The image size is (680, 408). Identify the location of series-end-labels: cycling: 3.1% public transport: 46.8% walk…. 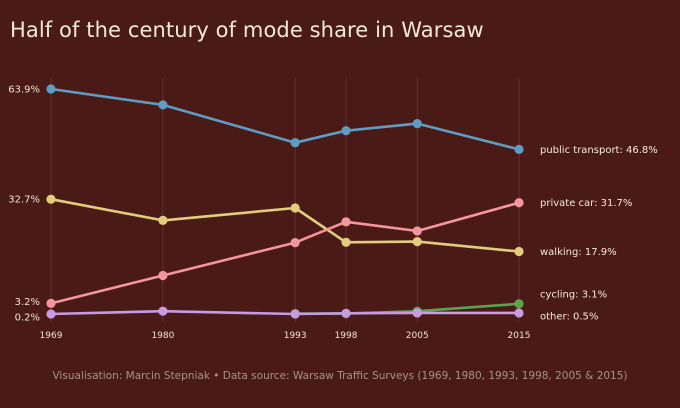
(599, 234).